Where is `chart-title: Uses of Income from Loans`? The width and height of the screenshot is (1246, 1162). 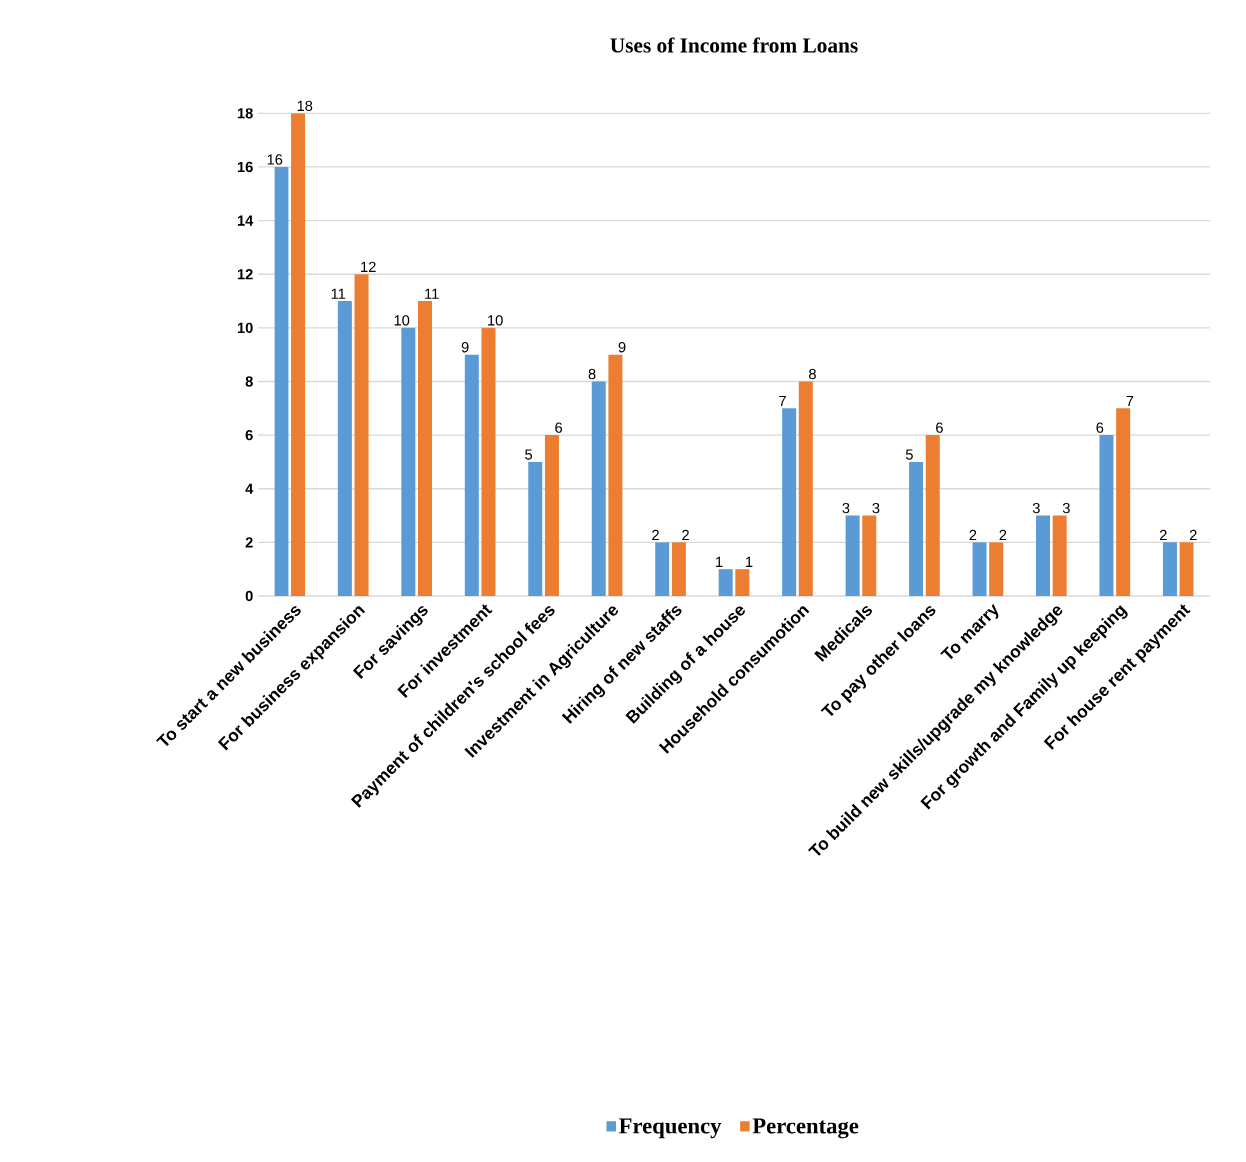 chart-title: Uses of Income from Loans is located at coordinates (734, 45).